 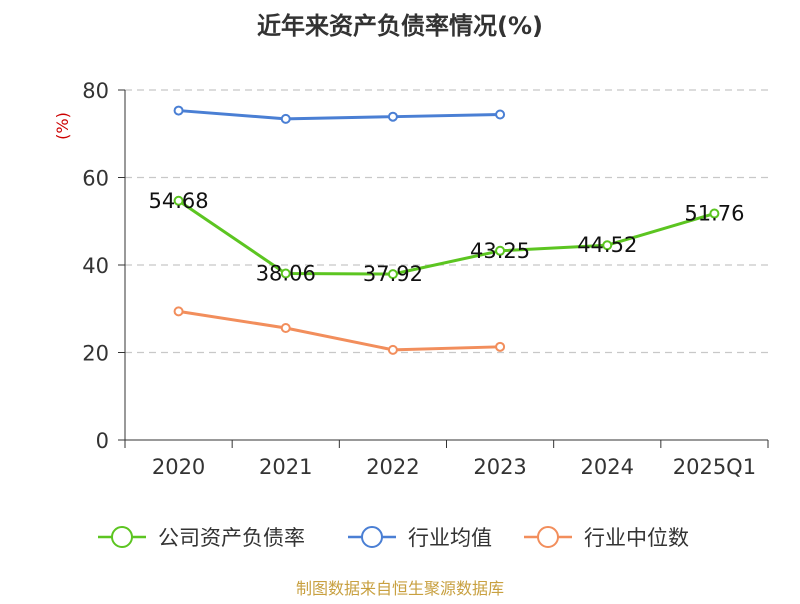 I want to click on y-tick-label: 80, so click(x=95, y=91).